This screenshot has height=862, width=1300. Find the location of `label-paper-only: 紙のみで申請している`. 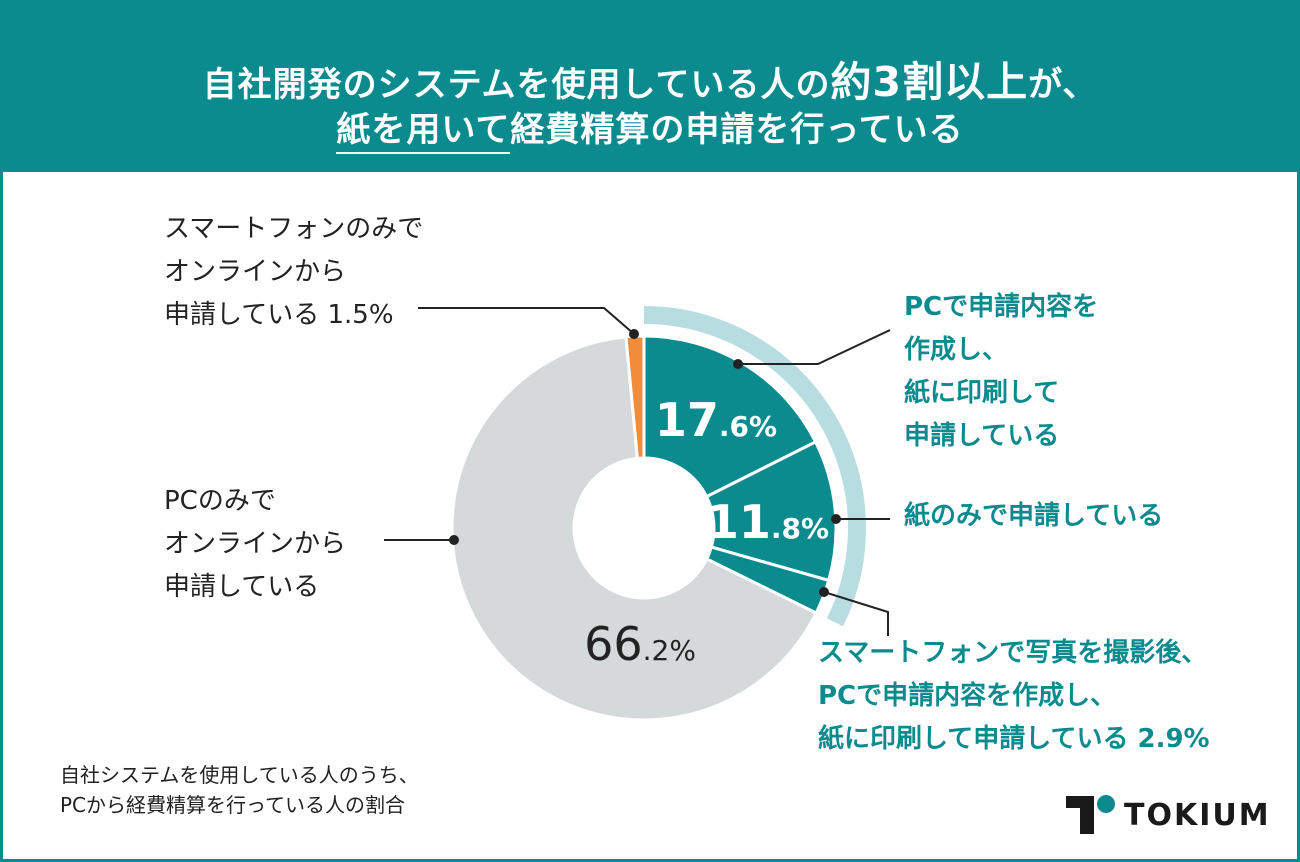

label-paper-only: 紙のみで申請している is located at coordinates (1034, 516).